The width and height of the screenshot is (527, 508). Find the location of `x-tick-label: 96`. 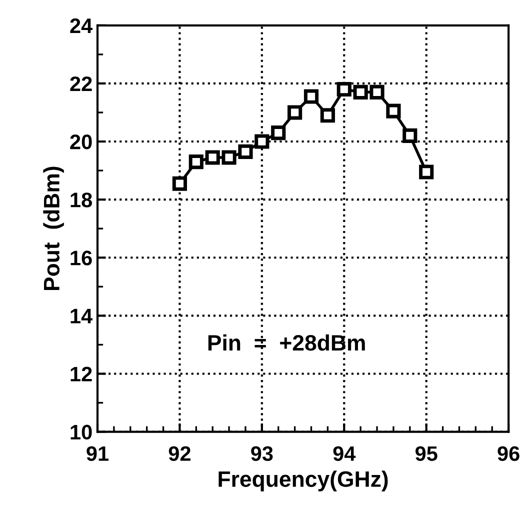

x-tick-label: 96 is located at coordinates (509, 453).